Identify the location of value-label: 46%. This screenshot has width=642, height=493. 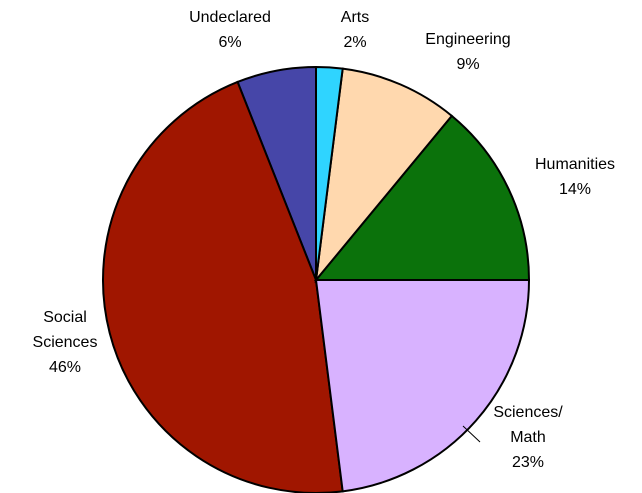
(65, 367).